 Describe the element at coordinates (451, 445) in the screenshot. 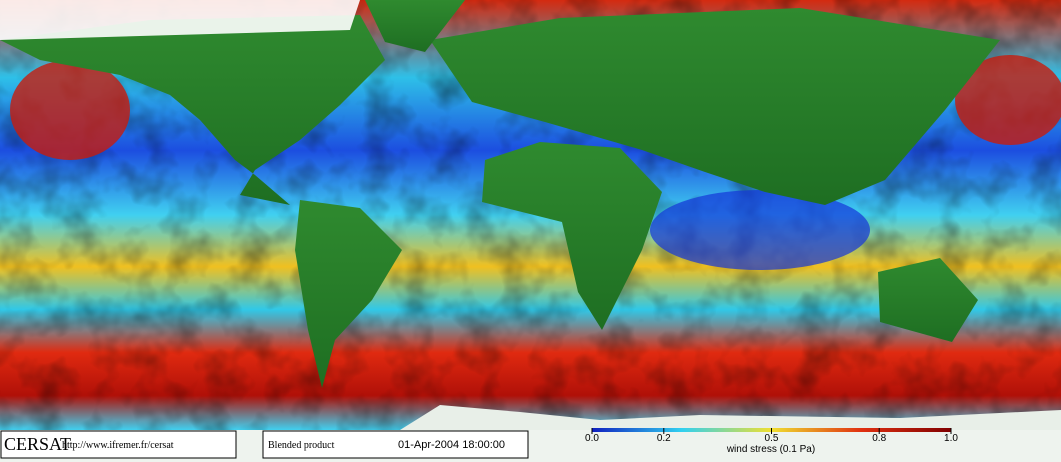

I see `date: 01-Apr-2004 18:00:00` at that location.